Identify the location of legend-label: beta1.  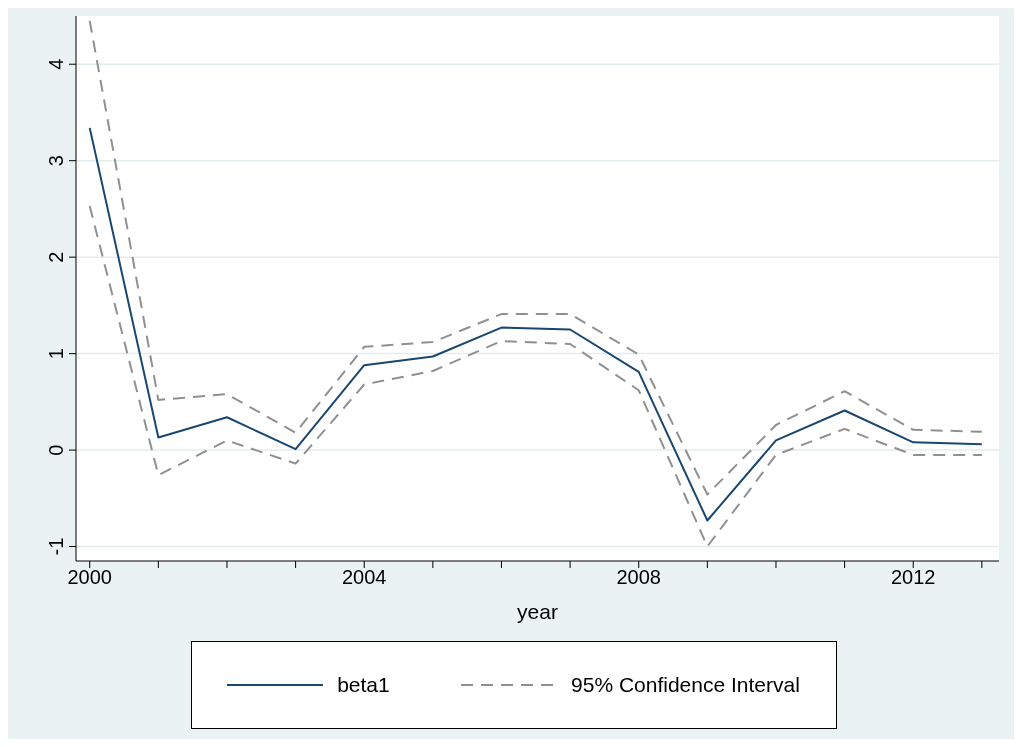
(363, 685).